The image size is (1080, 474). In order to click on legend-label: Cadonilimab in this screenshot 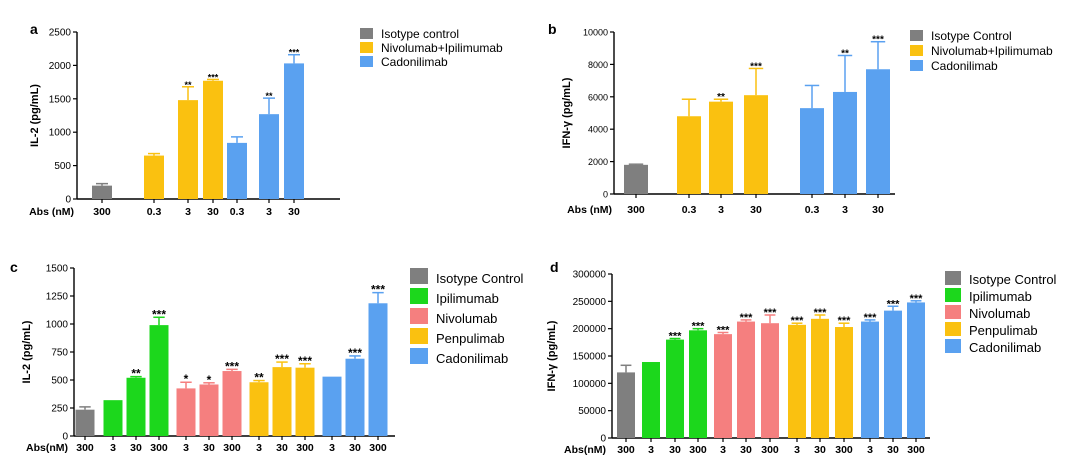, I will do `click(414, 62)`.